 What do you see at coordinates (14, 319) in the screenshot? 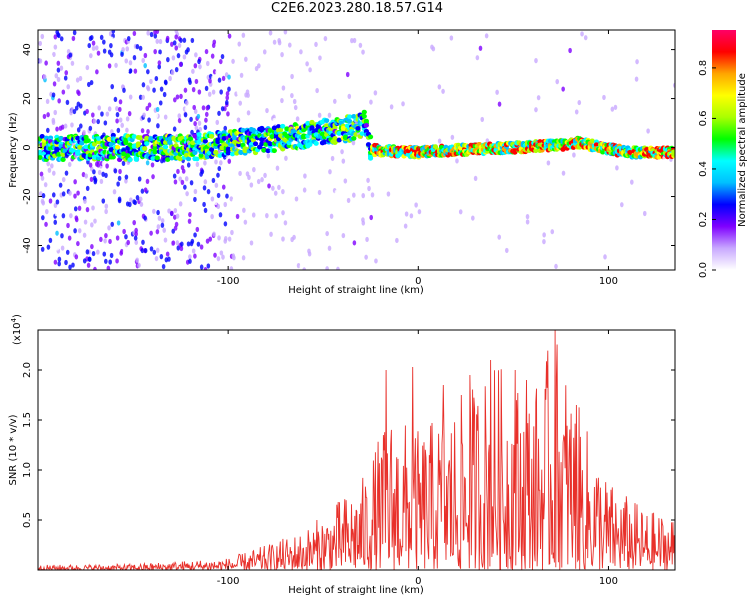
I see `snr-exponent-power: 4` at bounding box center [14, 319].